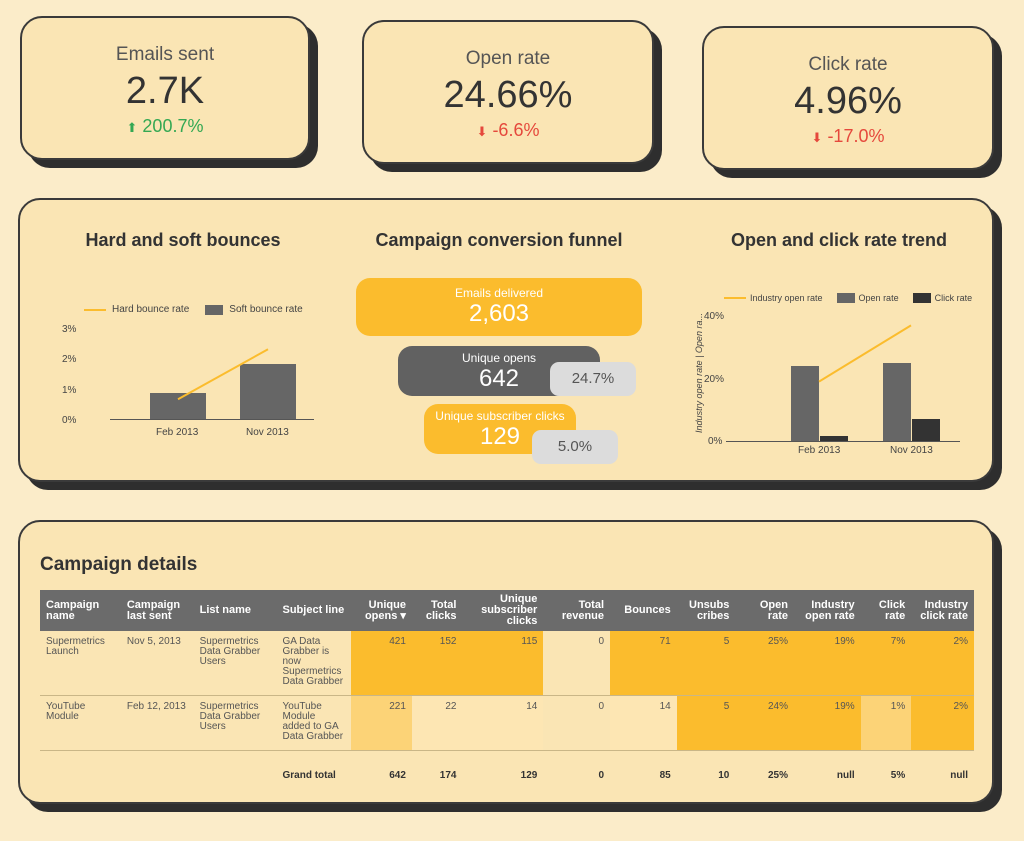 The image size is (1024, 841). I want to click on column-header: Industry open rate, so click(827, 610).